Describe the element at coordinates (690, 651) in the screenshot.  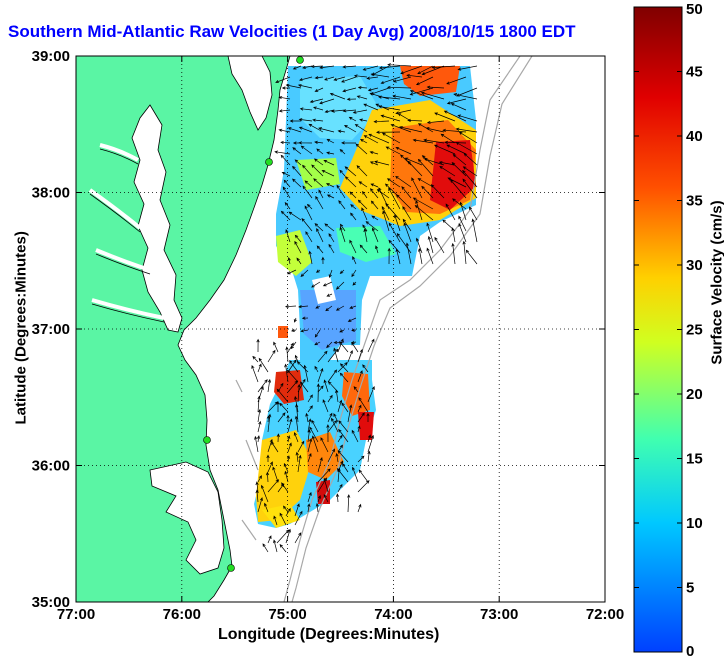
I see `colorbar-tick-label: 0` at that location.